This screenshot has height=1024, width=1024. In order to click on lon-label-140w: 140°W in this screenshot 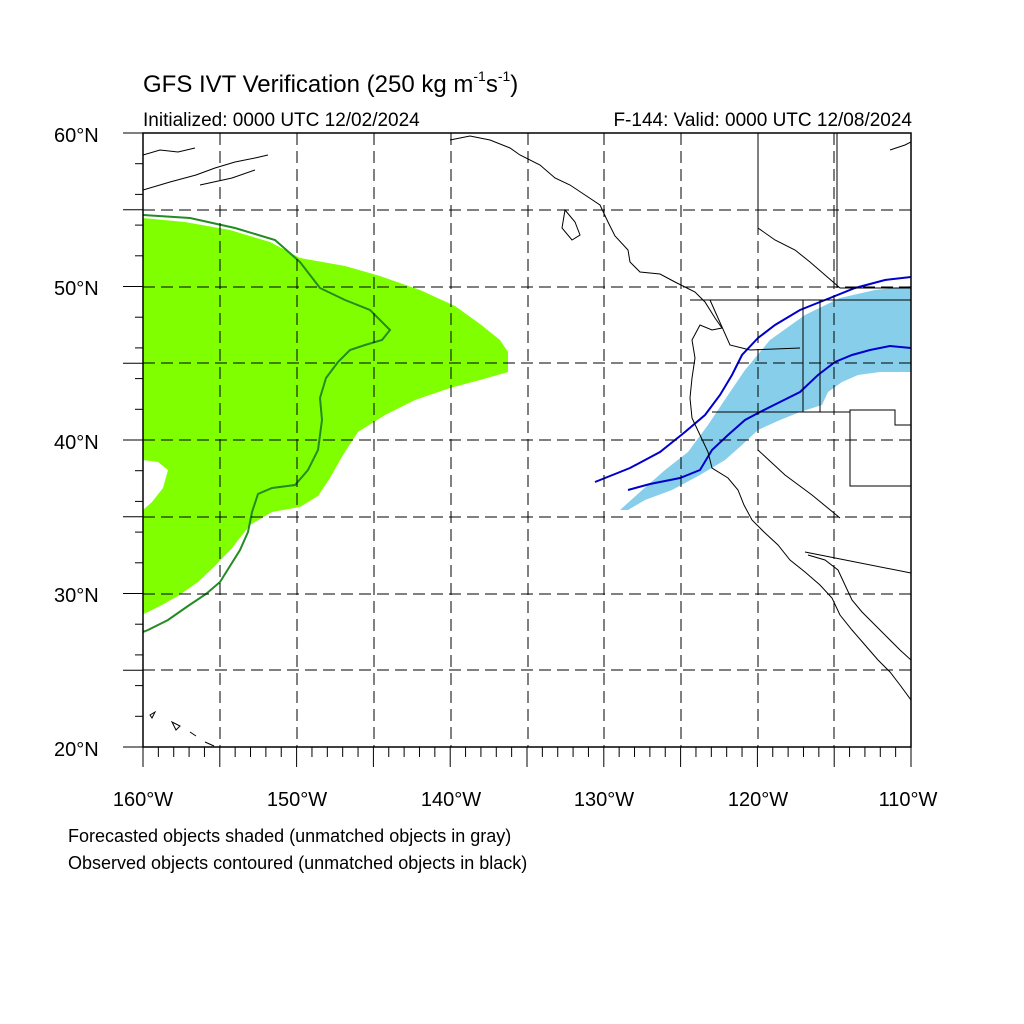, I will do `click(451, 800)`.